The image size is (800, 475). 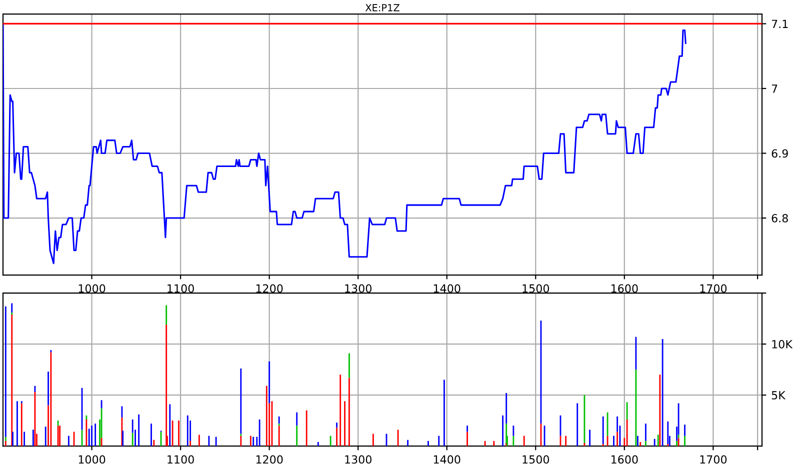 I want to click on y-tick-label: 6.8, so click(x=780, y=218).